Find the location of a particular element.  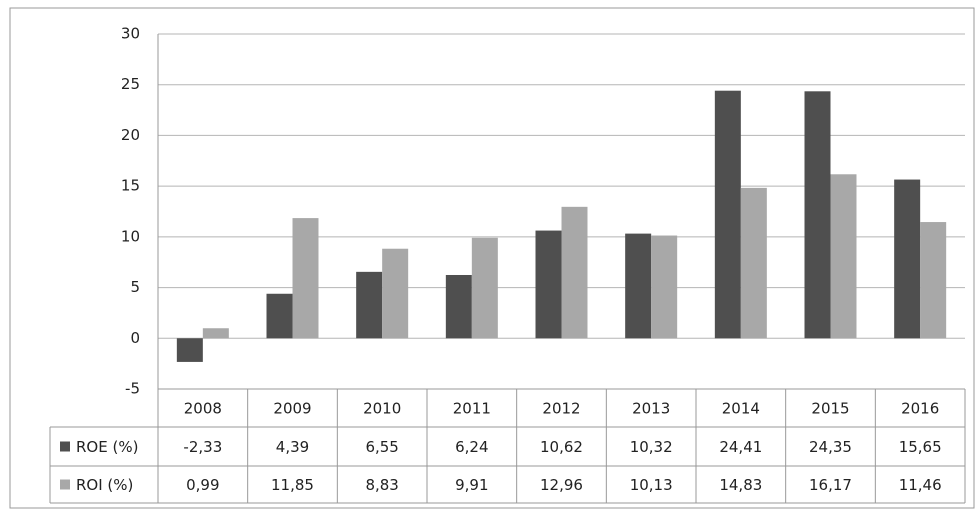

y-tick-label: 15 is located at coordinates (130, 186).